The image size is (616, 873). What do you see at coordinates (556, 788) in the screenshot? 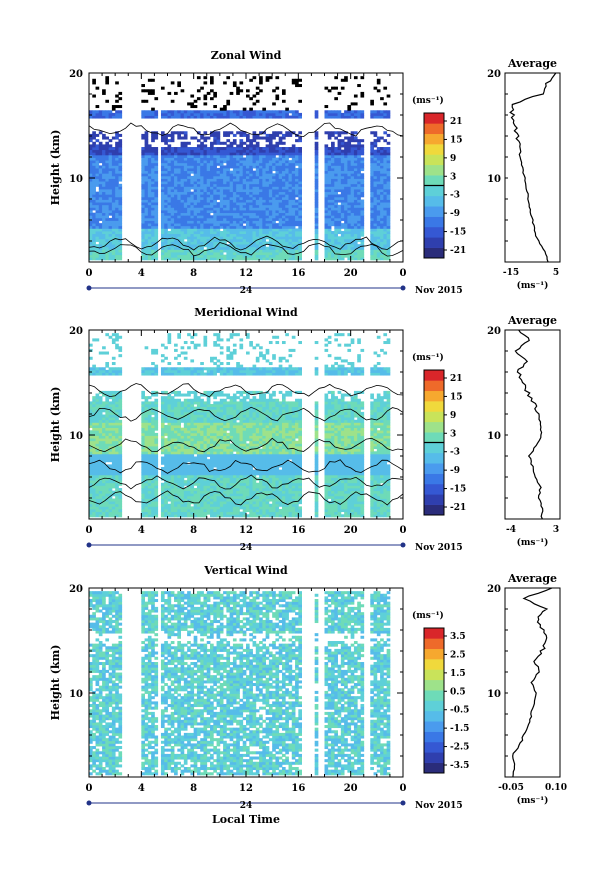
I see `average-x-tick: 0.10` at bounding box center [556, 788].